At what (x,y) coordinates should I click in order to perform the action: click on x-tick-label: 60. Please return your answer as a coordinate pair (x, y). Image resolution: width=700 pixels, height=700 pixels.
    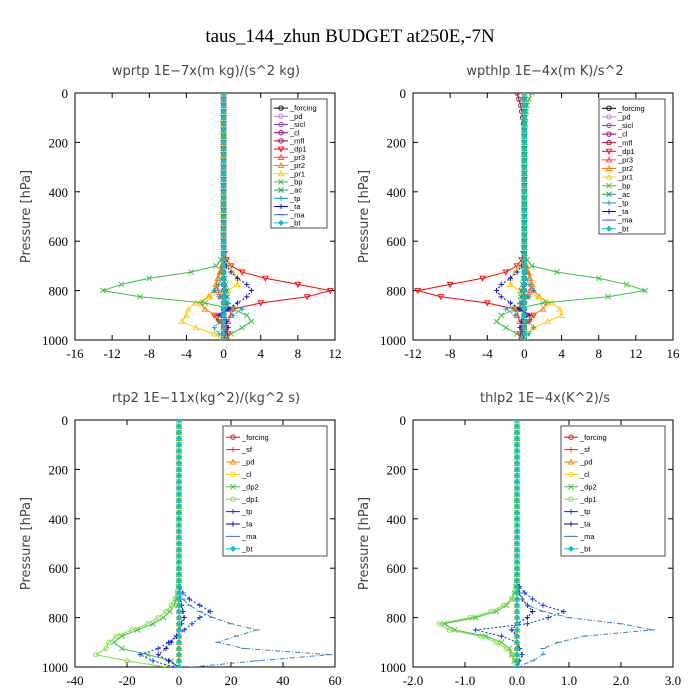
    Looking at the image, I should click on (335, 680).